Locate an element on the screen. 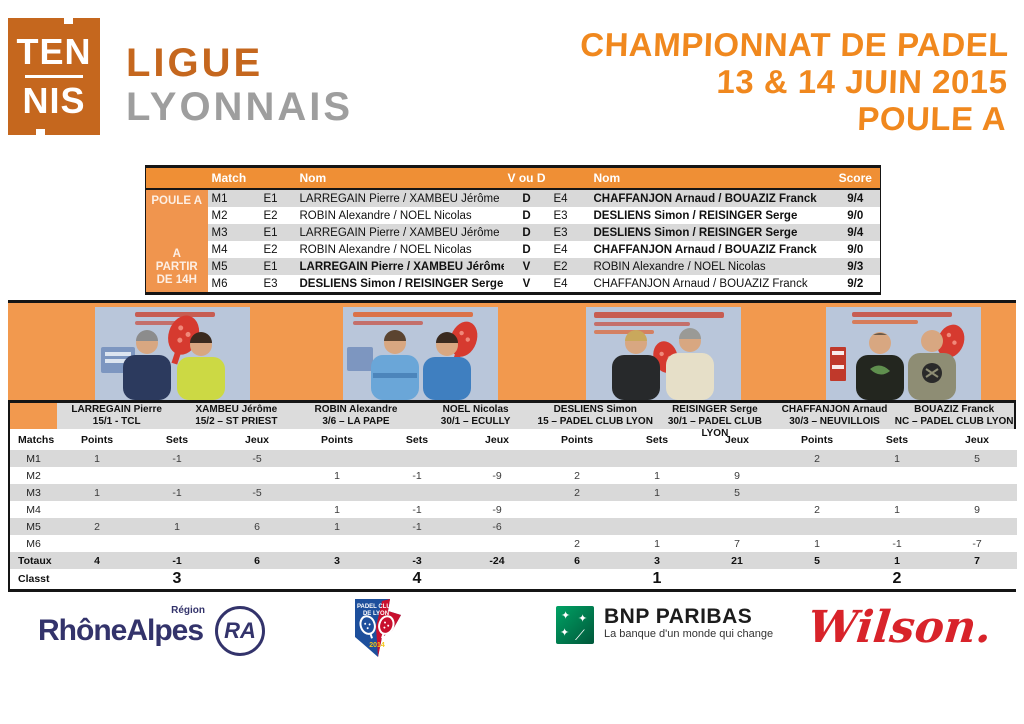  cell: -1 is located at coordinates (177, 492).